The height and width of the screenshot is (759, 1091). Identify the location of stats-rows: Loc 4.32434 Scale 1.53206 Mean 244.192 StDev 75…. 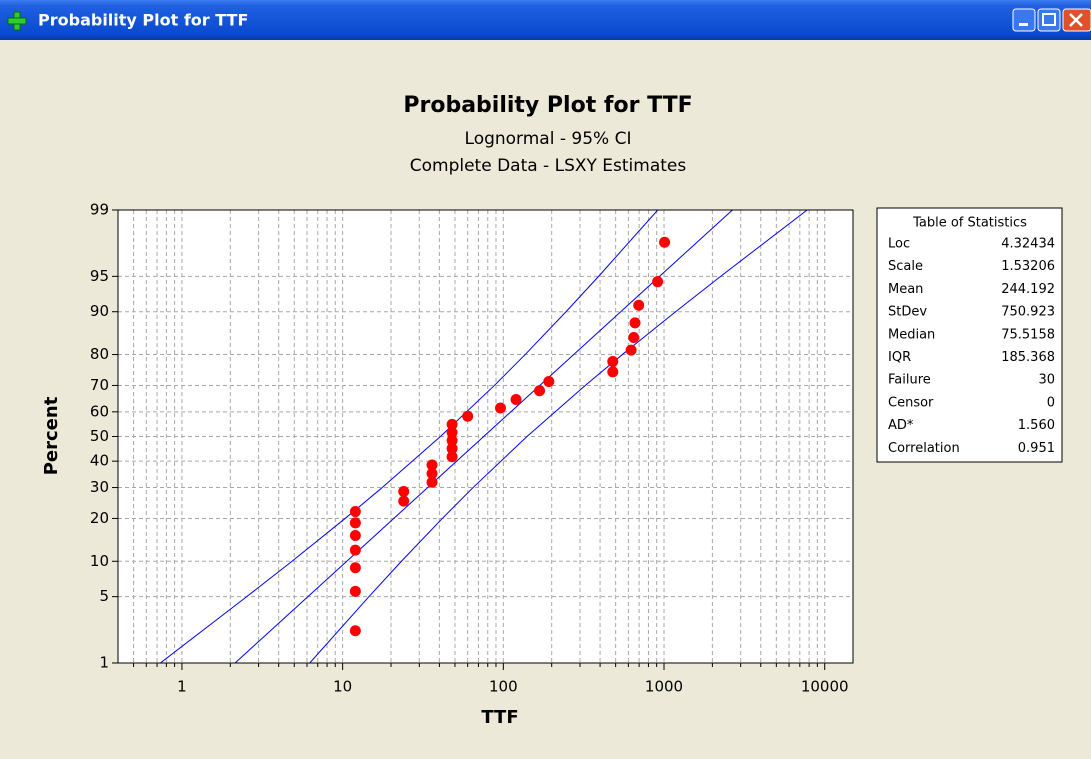
(971, 346).